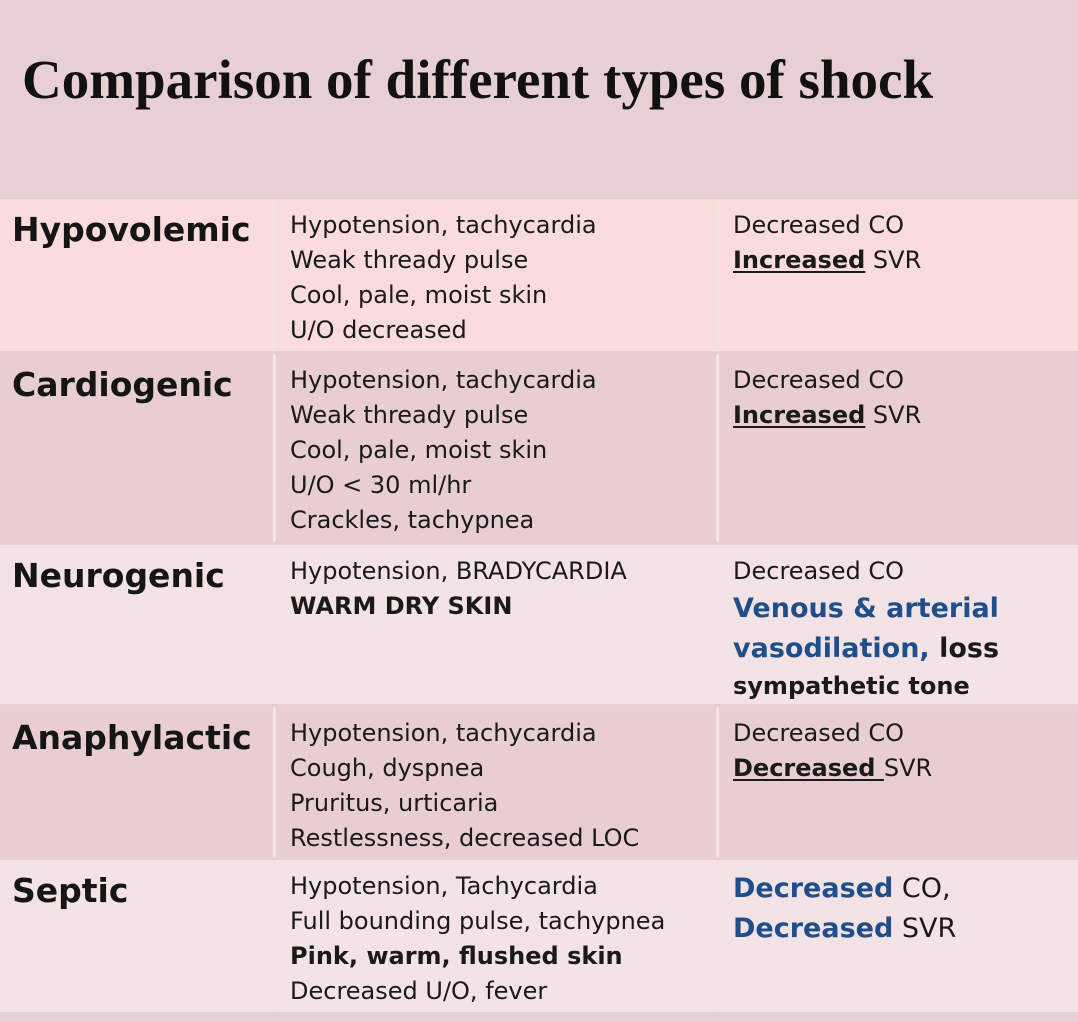 Image resolution: width=1078 pixels, height=1022 pixels. What do you see at coordinates (478, 921) in the screenshot?
I see `sign-line: Full bounding pulse, tachypnea` at bounding box center [478, 921].